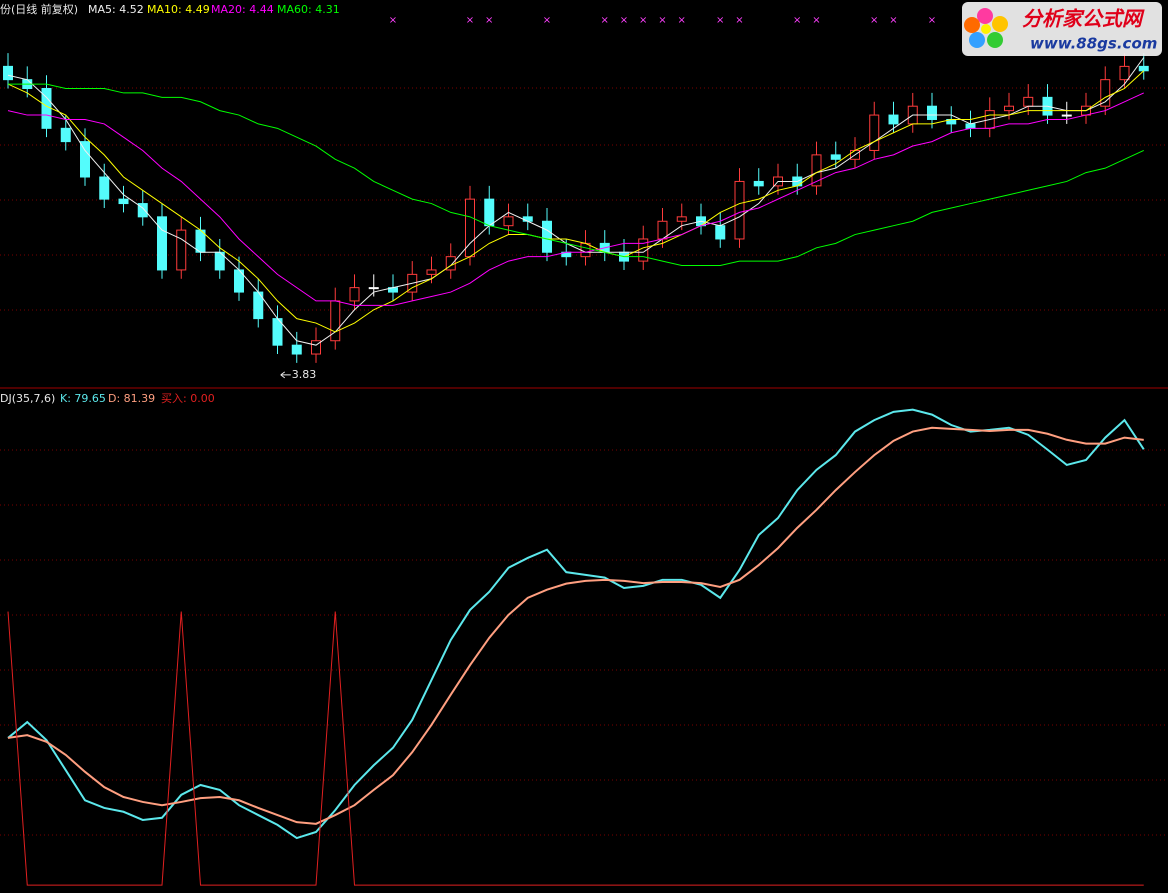  Describe the element at coordinates (131, 398) in the screenshot. I see `legend-entry: D: 81.39` at that location.